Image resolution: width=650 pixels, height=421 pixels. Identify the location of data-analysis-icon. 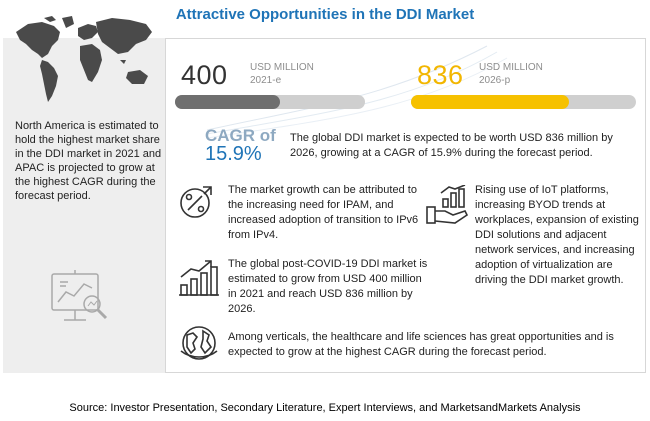
(79, 295).